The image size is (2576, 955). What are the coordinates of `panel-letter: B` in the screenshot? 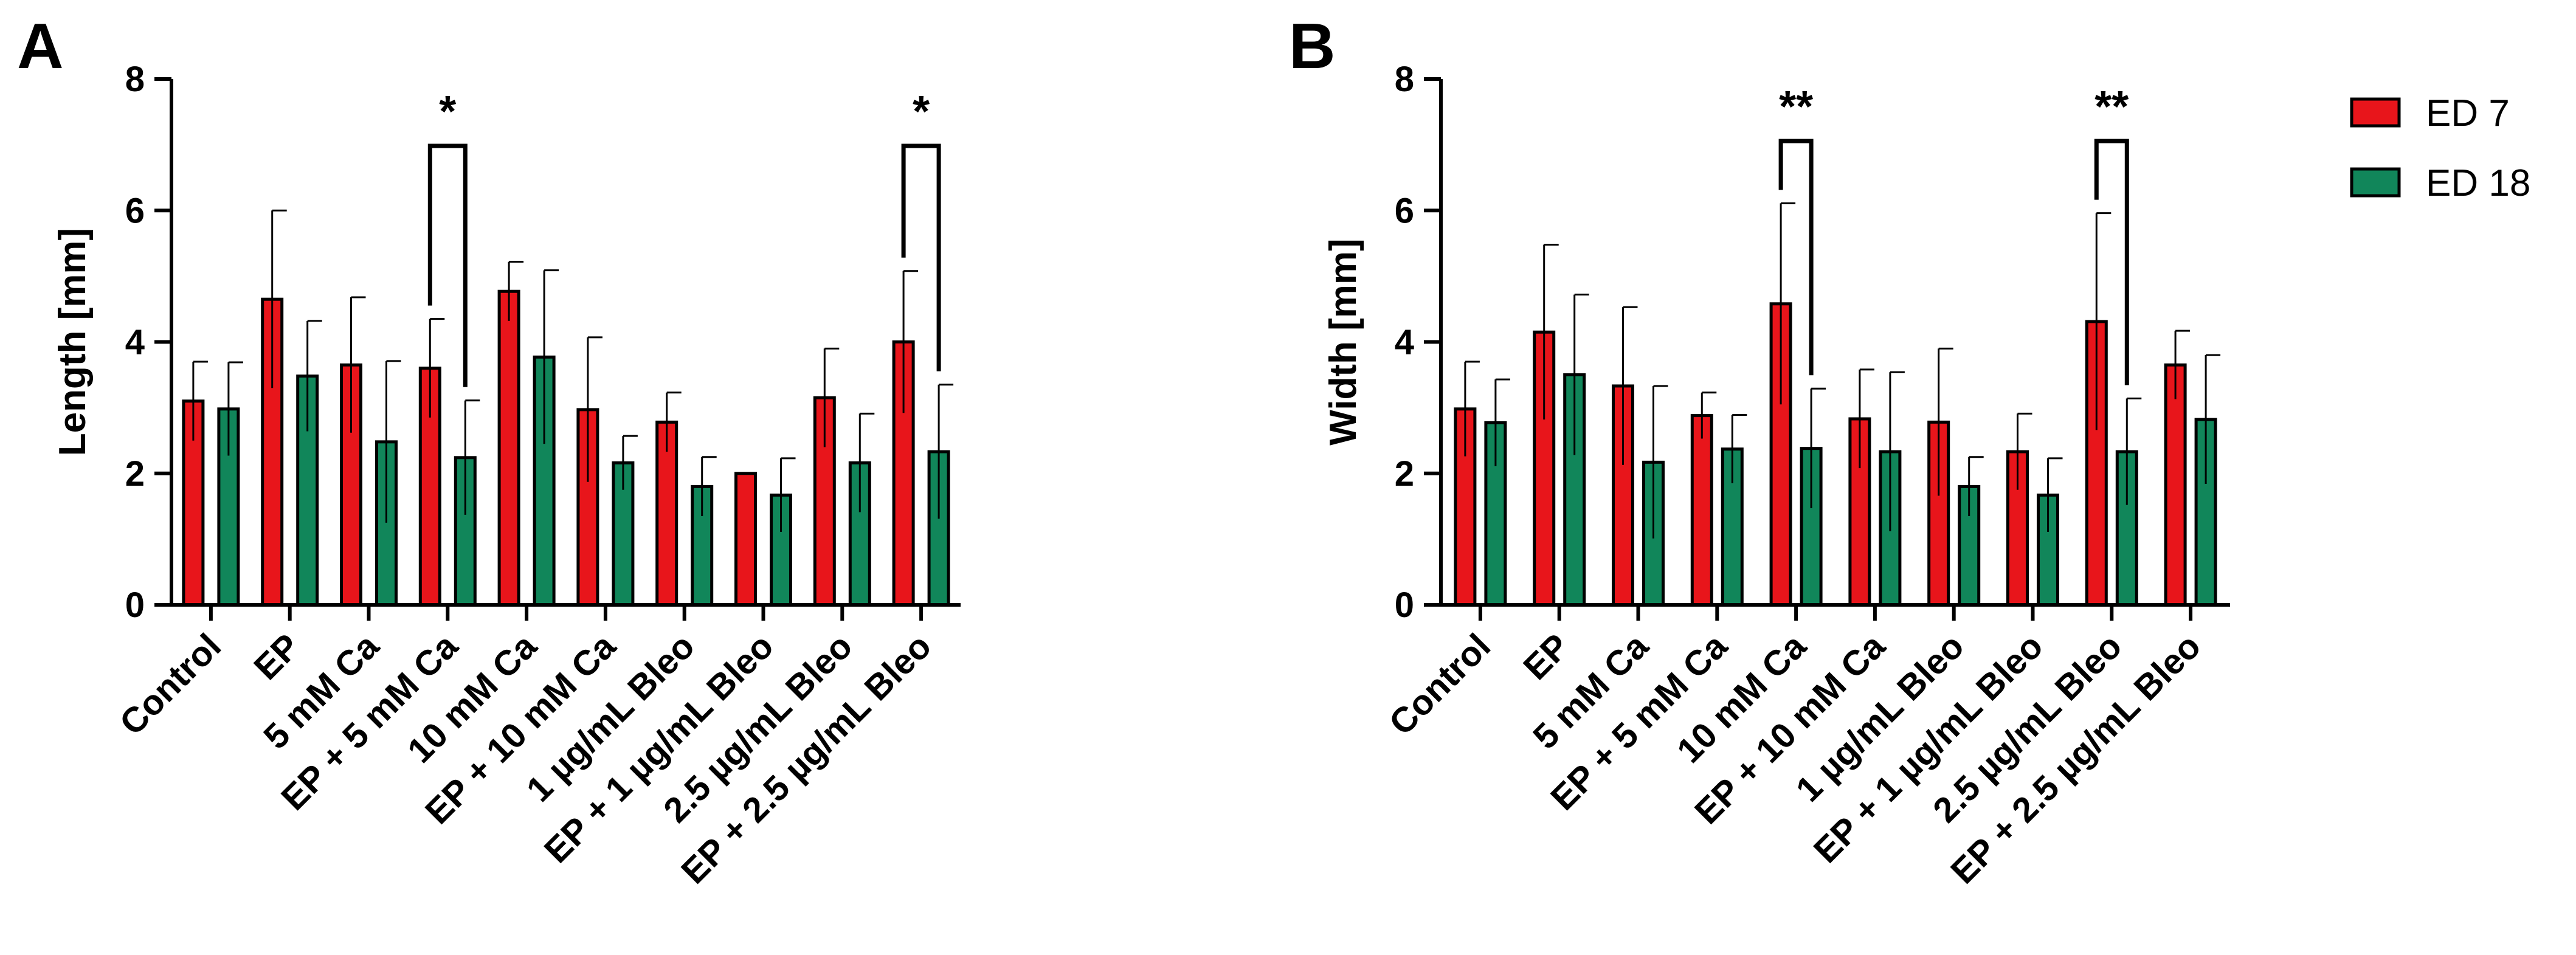 It's located at (1312, 46).